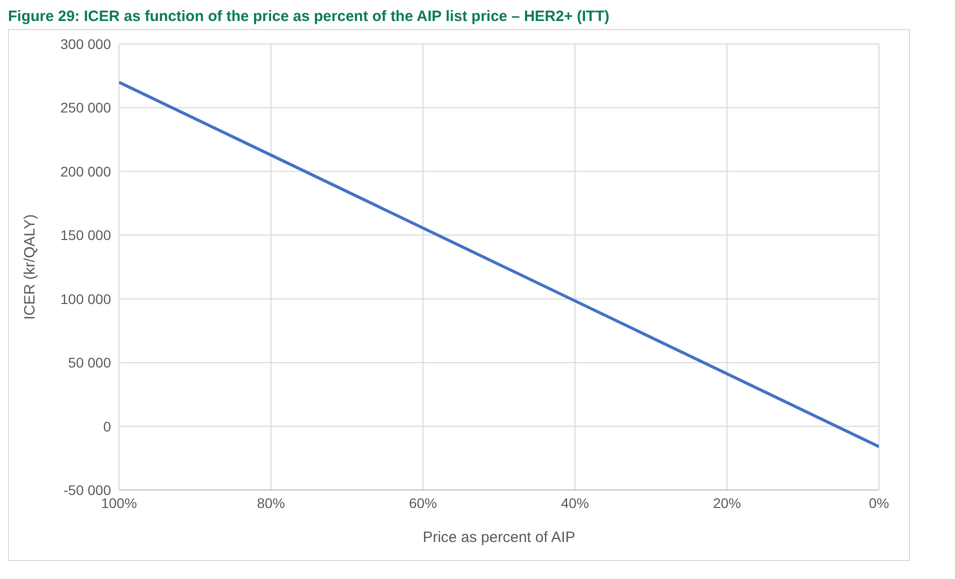 The height and width of the screenshot is (579, 955). What do you see at coordinates (423, 502) in the screenshot?
I see `x-tick-label: 60%` at bounding box center [423, 502].